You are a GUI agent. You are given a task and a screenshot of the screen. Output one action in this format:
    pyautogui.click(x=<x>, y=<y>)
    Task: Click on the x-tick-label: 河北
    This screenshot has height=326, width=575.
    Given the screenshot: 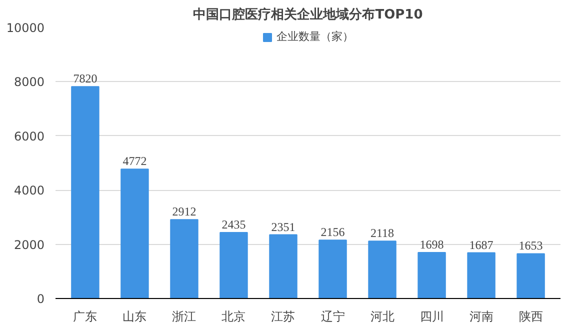 What is the action you would take?
    pyautogui.click(x=382, y=317)
    